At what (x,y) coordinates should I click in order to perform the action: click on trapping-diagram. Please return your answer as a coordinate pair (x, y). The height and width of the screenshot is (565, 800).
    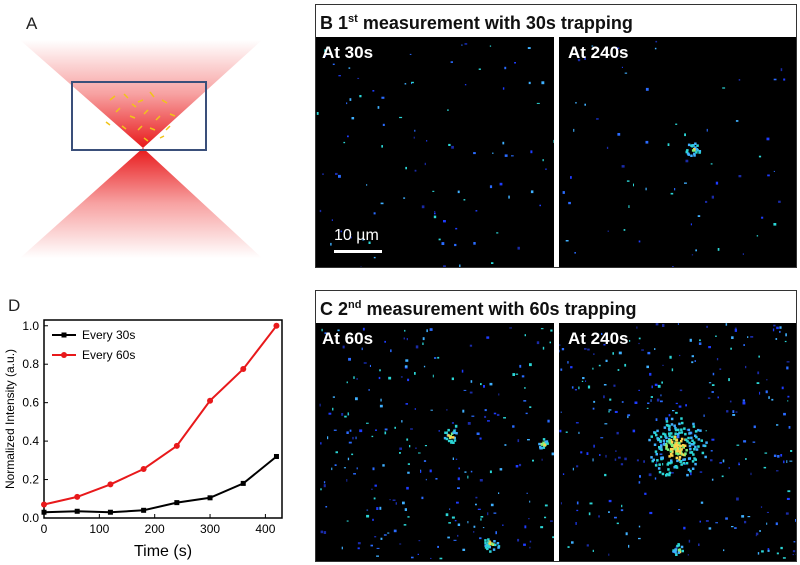
    Looking at the image, I should click on (141, 149).